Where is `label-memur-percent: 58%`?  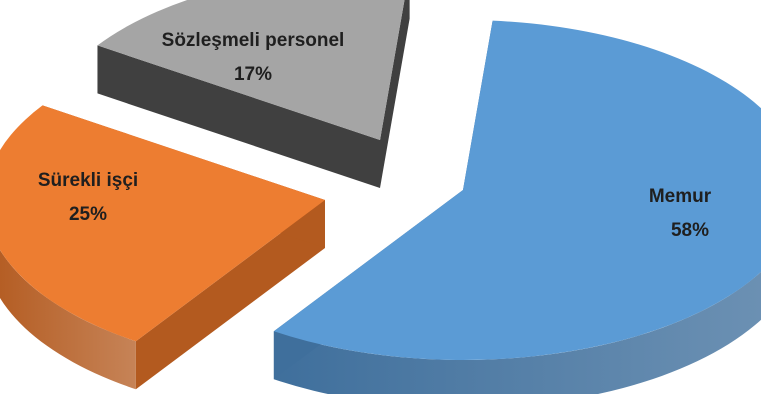
label-memur-percent: 58% is located at coordinates (690, 230).